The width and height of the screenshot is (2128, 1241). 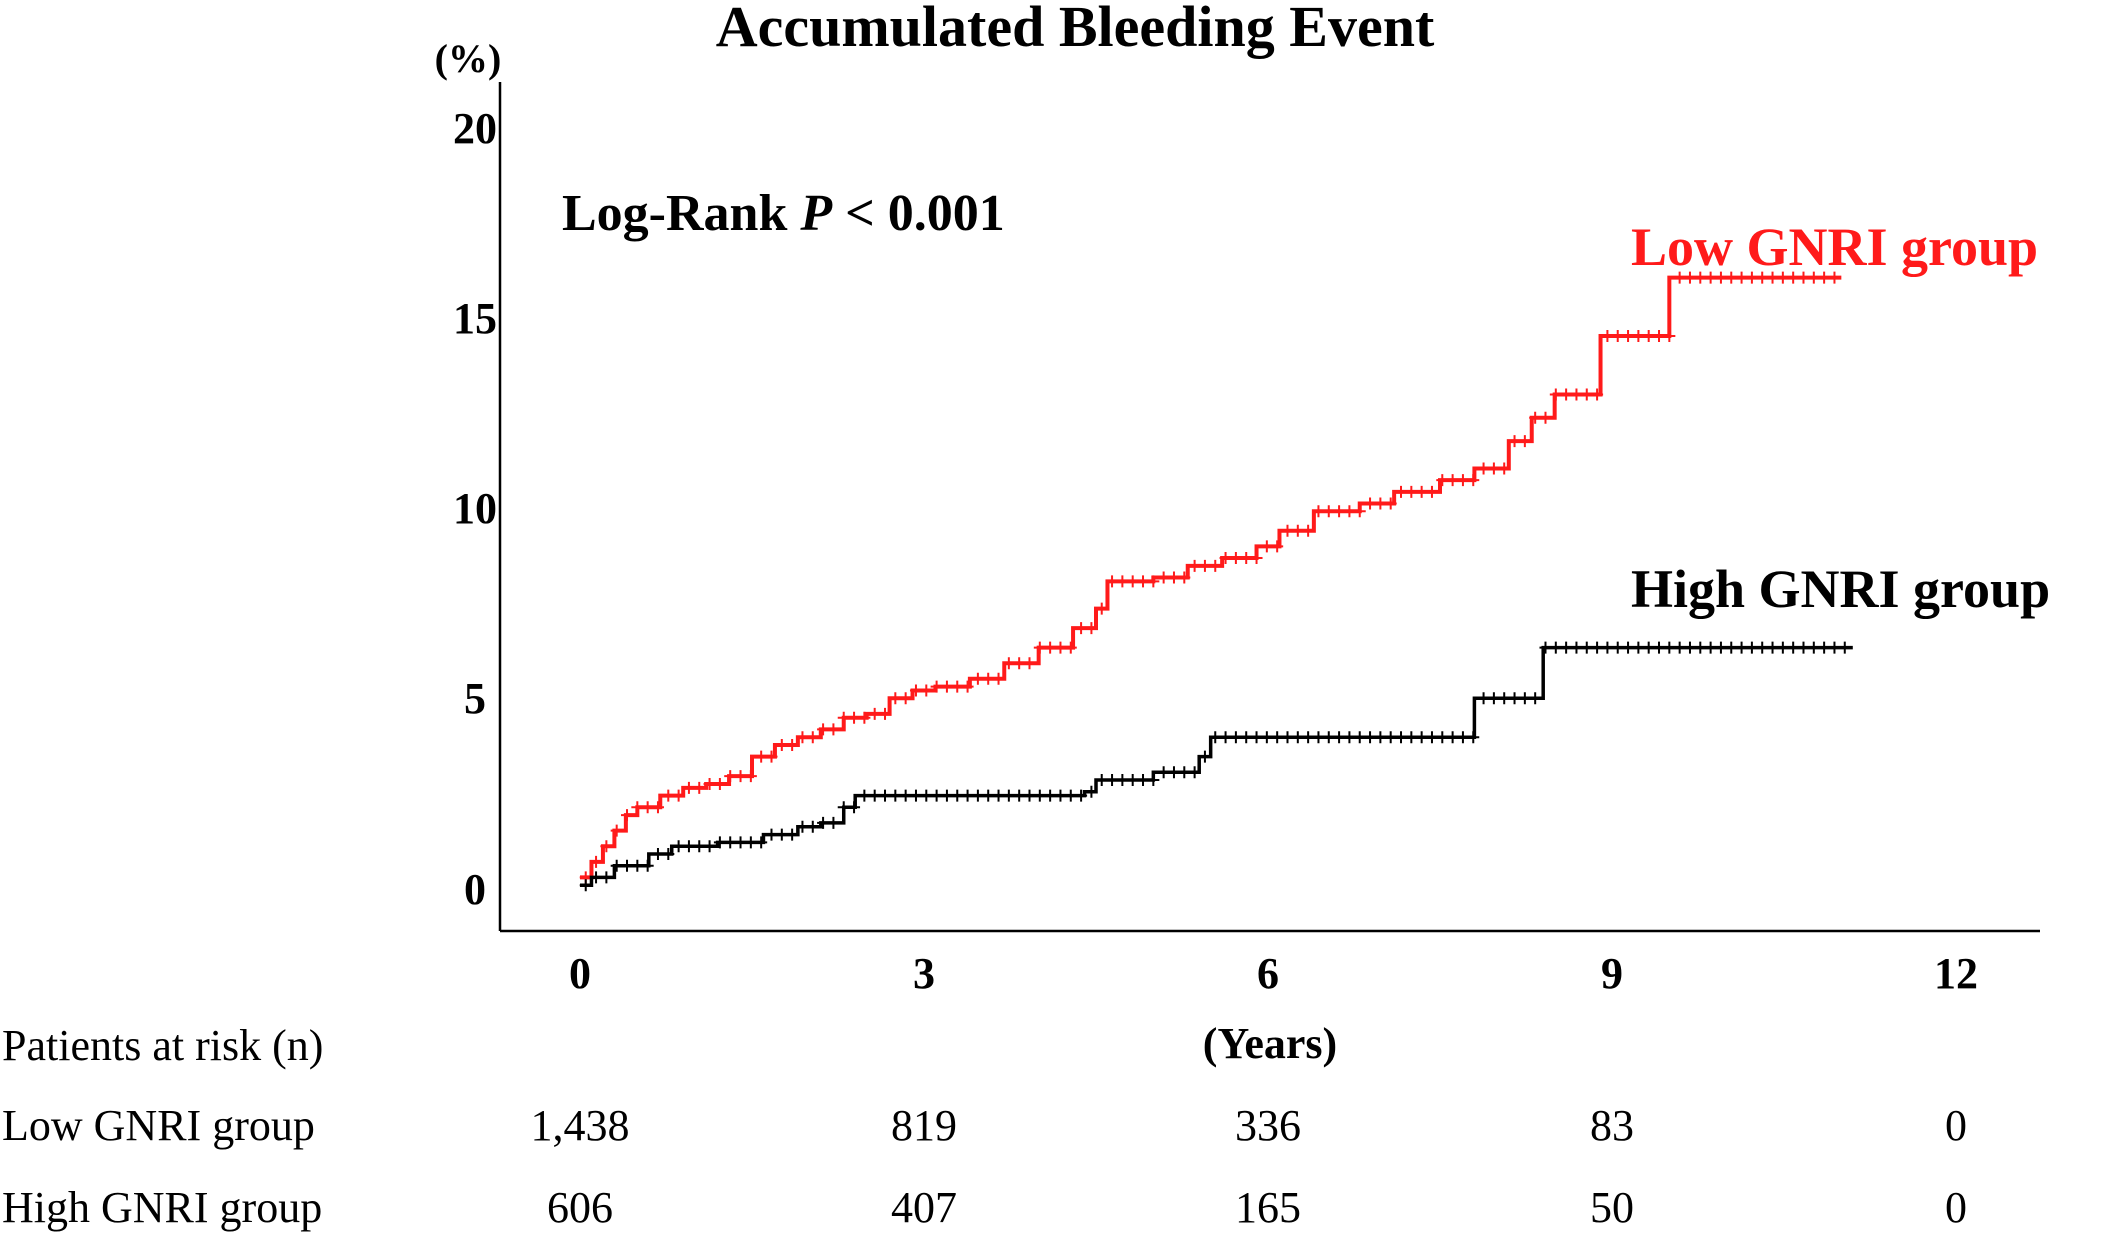 I want to click on y-tick-15: 15, so click(x=475, y=318).